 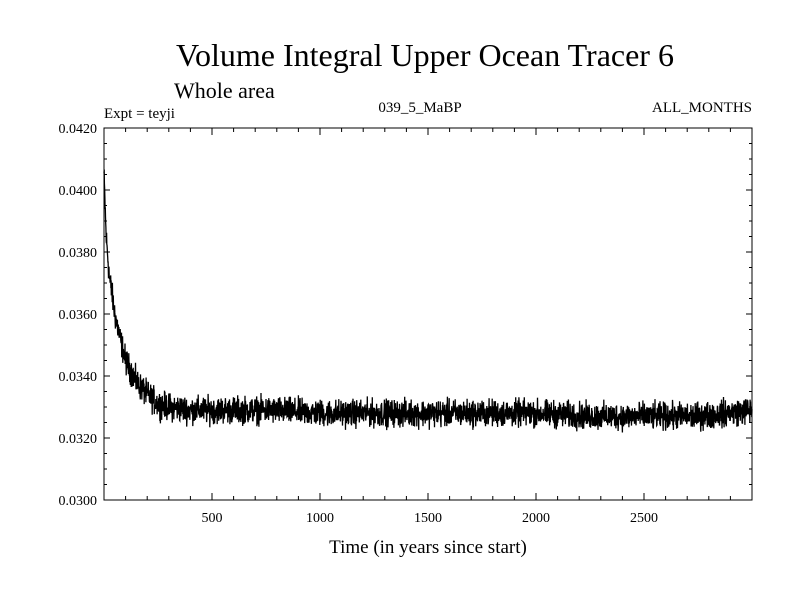 What do you see at coordinates (78, 253) in the screenshot?
I see `y-tick-label: 0.0380` at bounding box center [78, 253].